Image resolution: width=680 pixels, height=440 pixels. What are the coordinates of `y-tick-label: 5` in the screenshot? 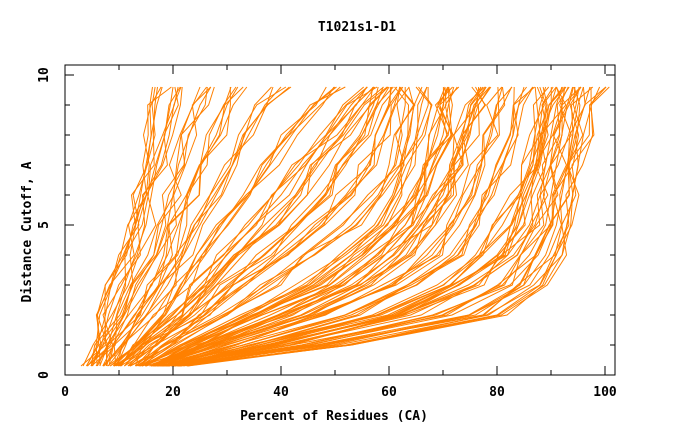 It's located at (44, 225).